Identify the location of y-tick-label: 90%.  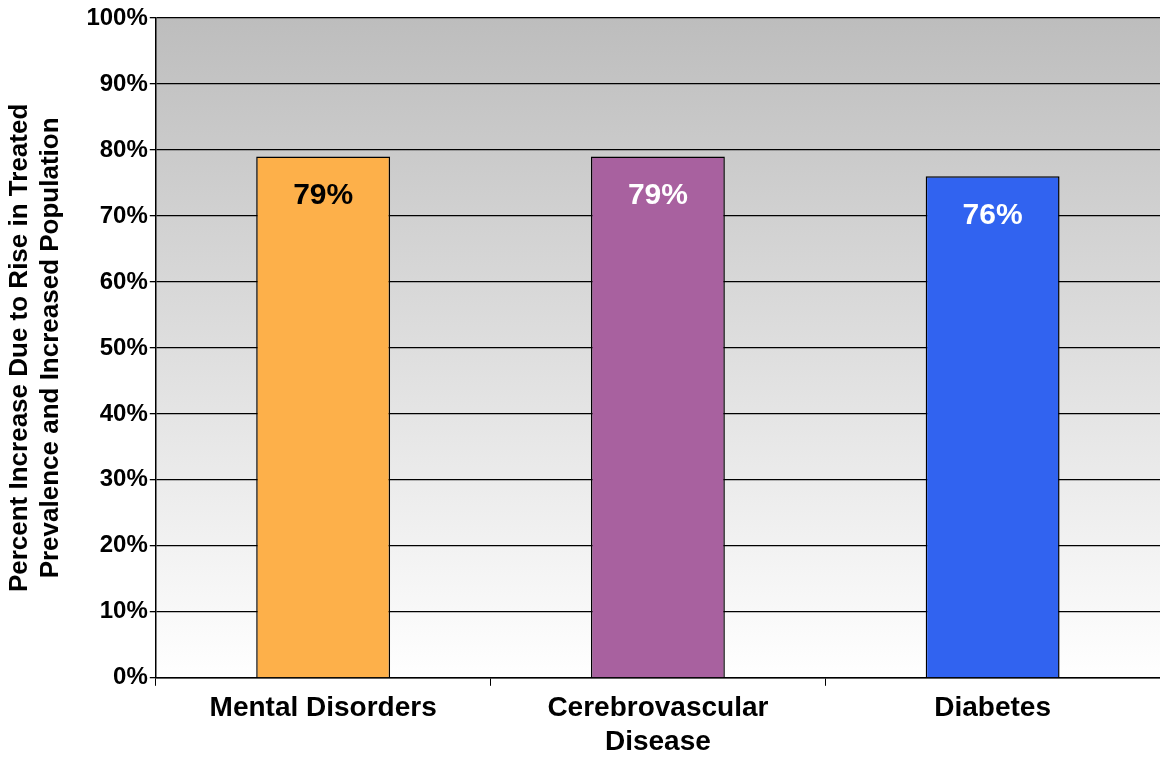
(123, 82).